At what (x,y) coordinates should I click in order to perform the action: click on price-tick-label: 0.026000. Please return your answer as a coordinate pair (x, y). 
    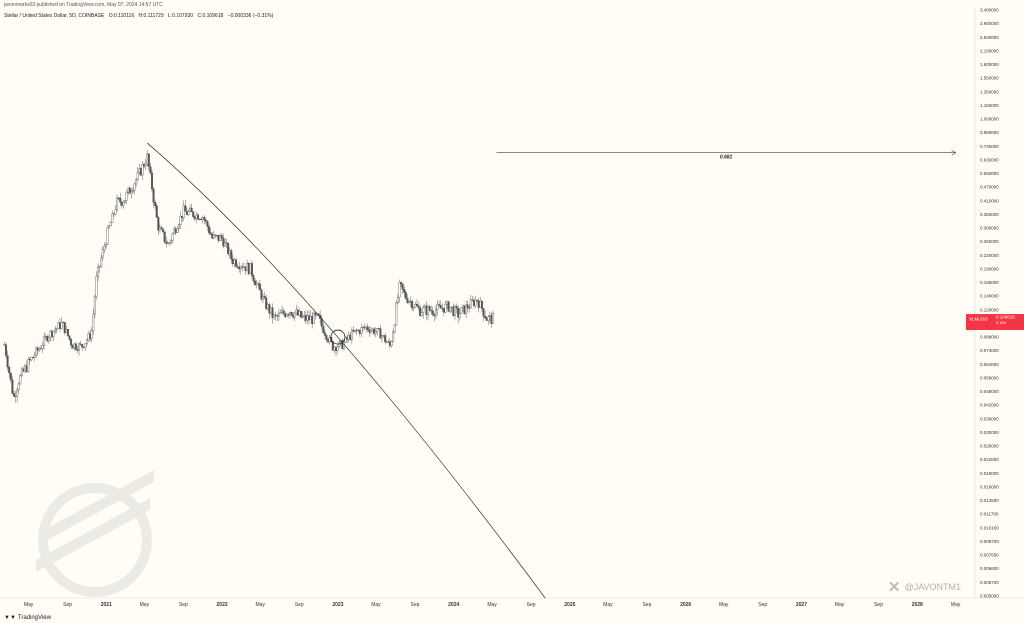
    Looking at the image, I should click on (989, 446).